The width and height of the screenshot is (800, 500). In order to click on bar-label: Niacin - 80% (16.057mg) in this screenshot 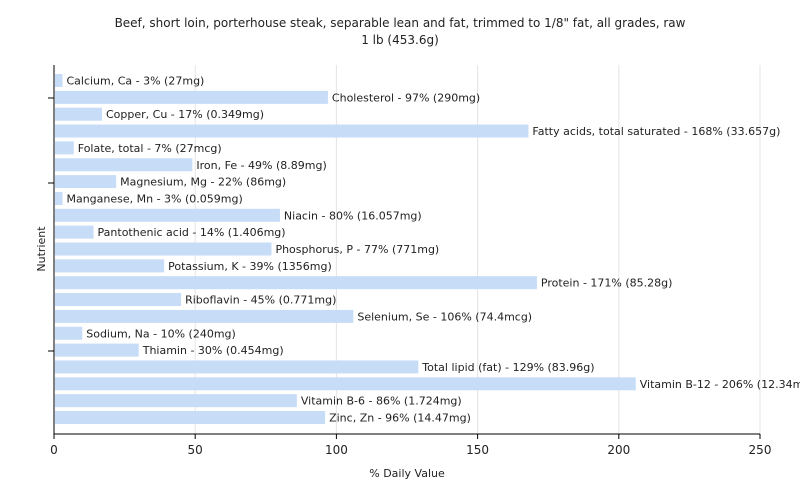, I will do `click(353, 215)`.